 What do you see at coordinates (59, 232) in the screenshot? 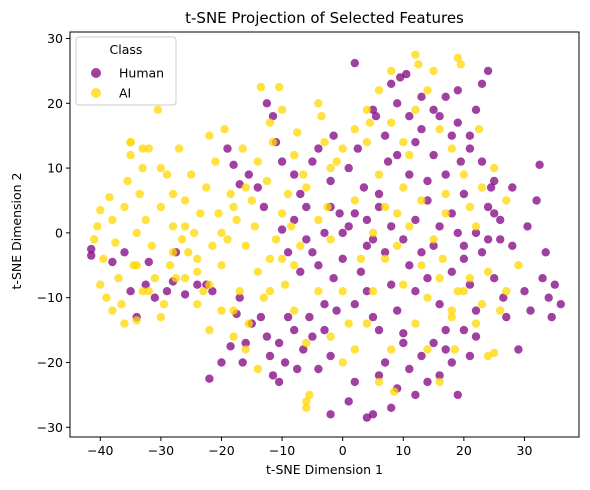
I see `y-tick-label: 0` at bounding box center [59, 232].